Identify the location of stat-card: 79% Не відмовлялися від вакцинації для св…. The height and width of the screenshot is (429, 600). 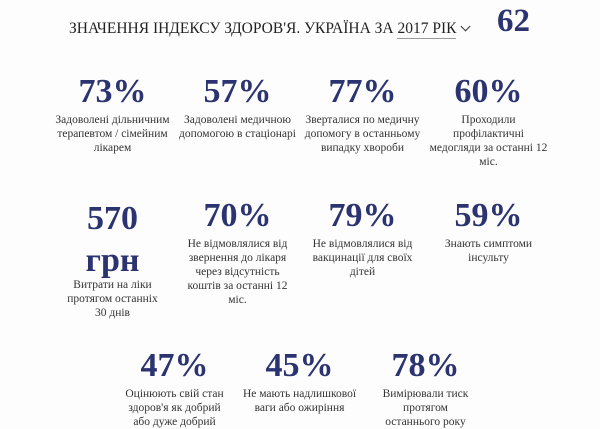
(362, 238).